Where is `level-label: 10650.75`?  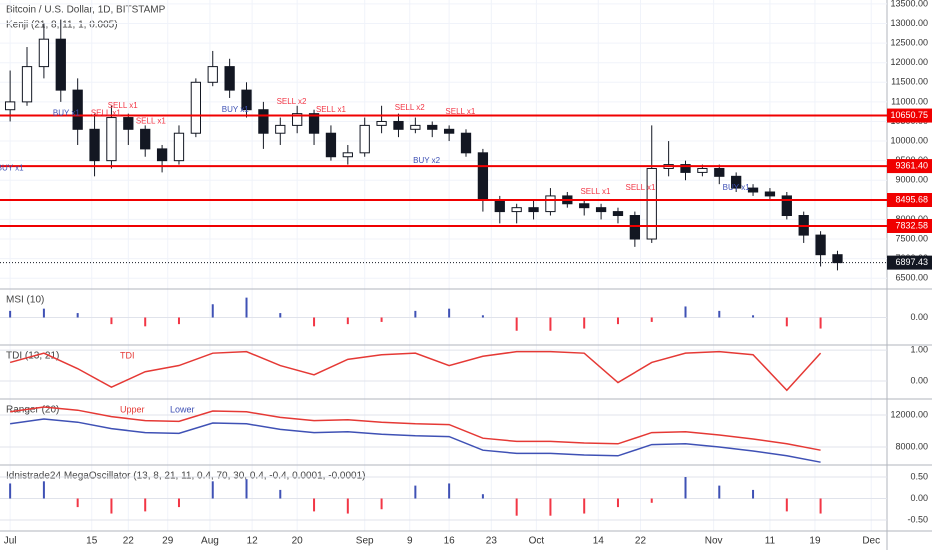 level-label: 10650.75 is located at coordinates (909, 115).